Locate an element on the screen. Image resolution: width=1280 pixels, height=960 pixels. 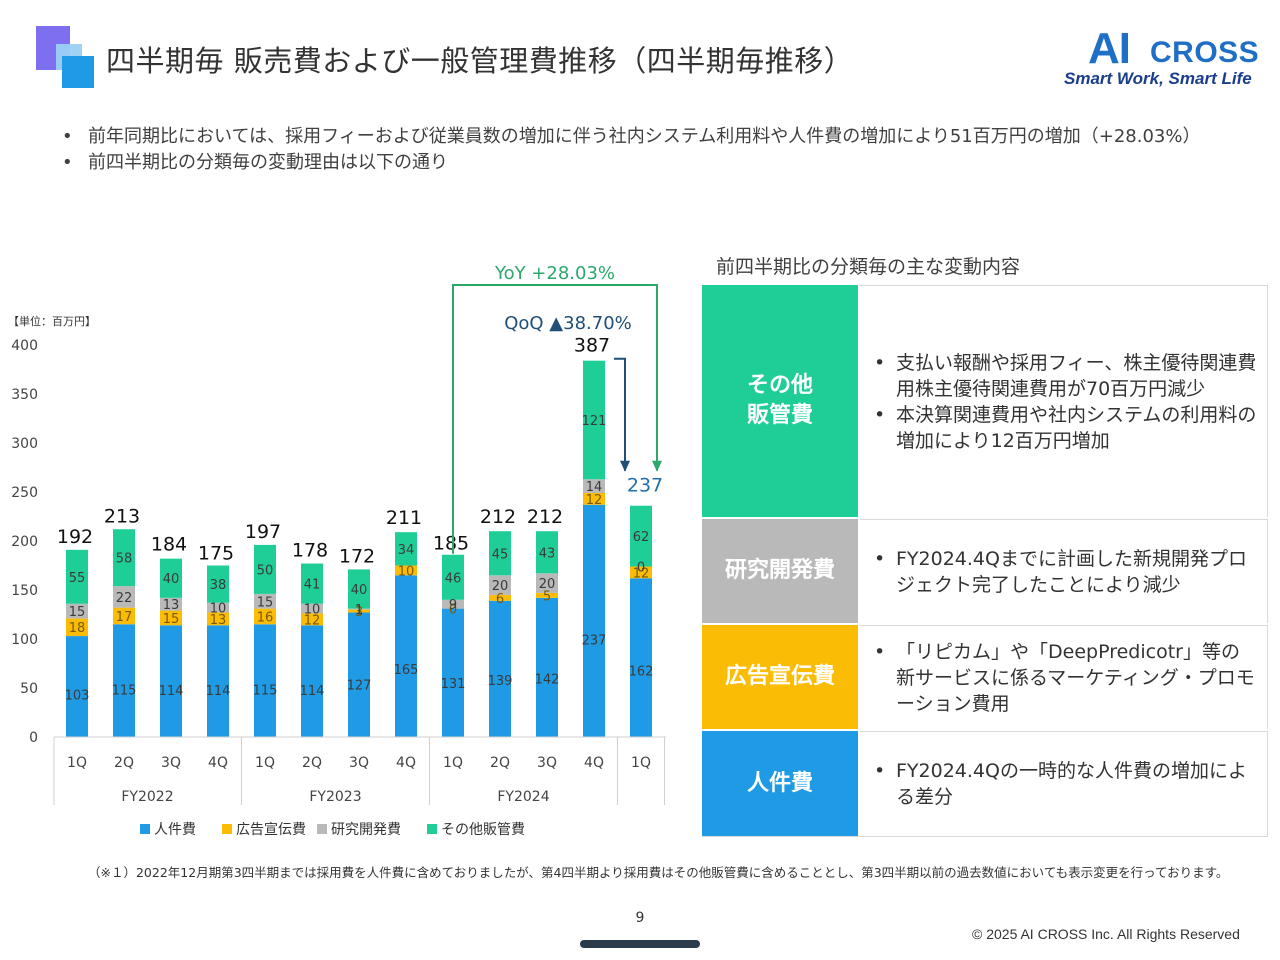
y-tick-label: 350 is located at coordinates (24, 395).